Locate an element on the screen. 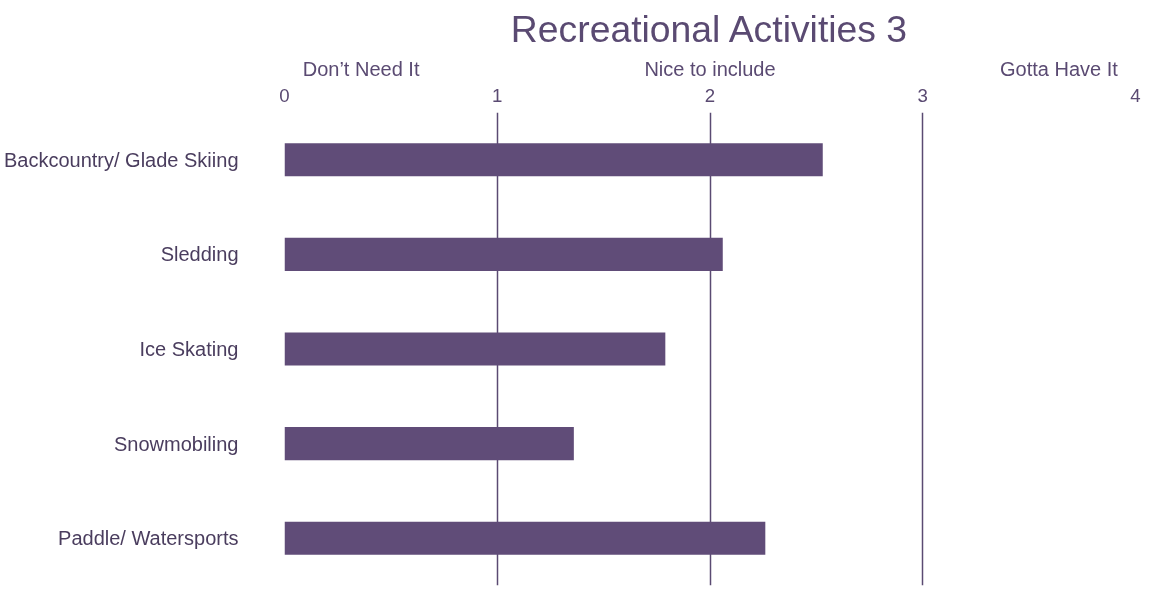 This screenshot has width=1168, height=596. y-tick-label: Sledding is located at coordinates (199, 254).